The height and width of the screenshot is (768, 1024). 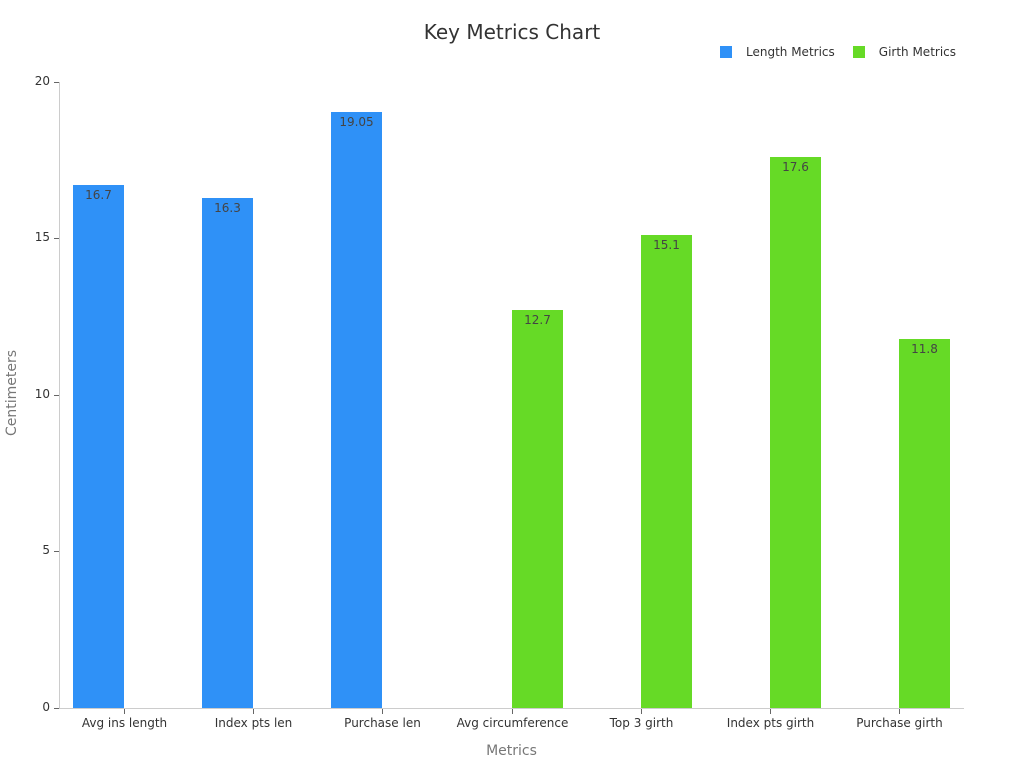 I want to click on x-axis-title: Metrics, so click(x=511, y=751).